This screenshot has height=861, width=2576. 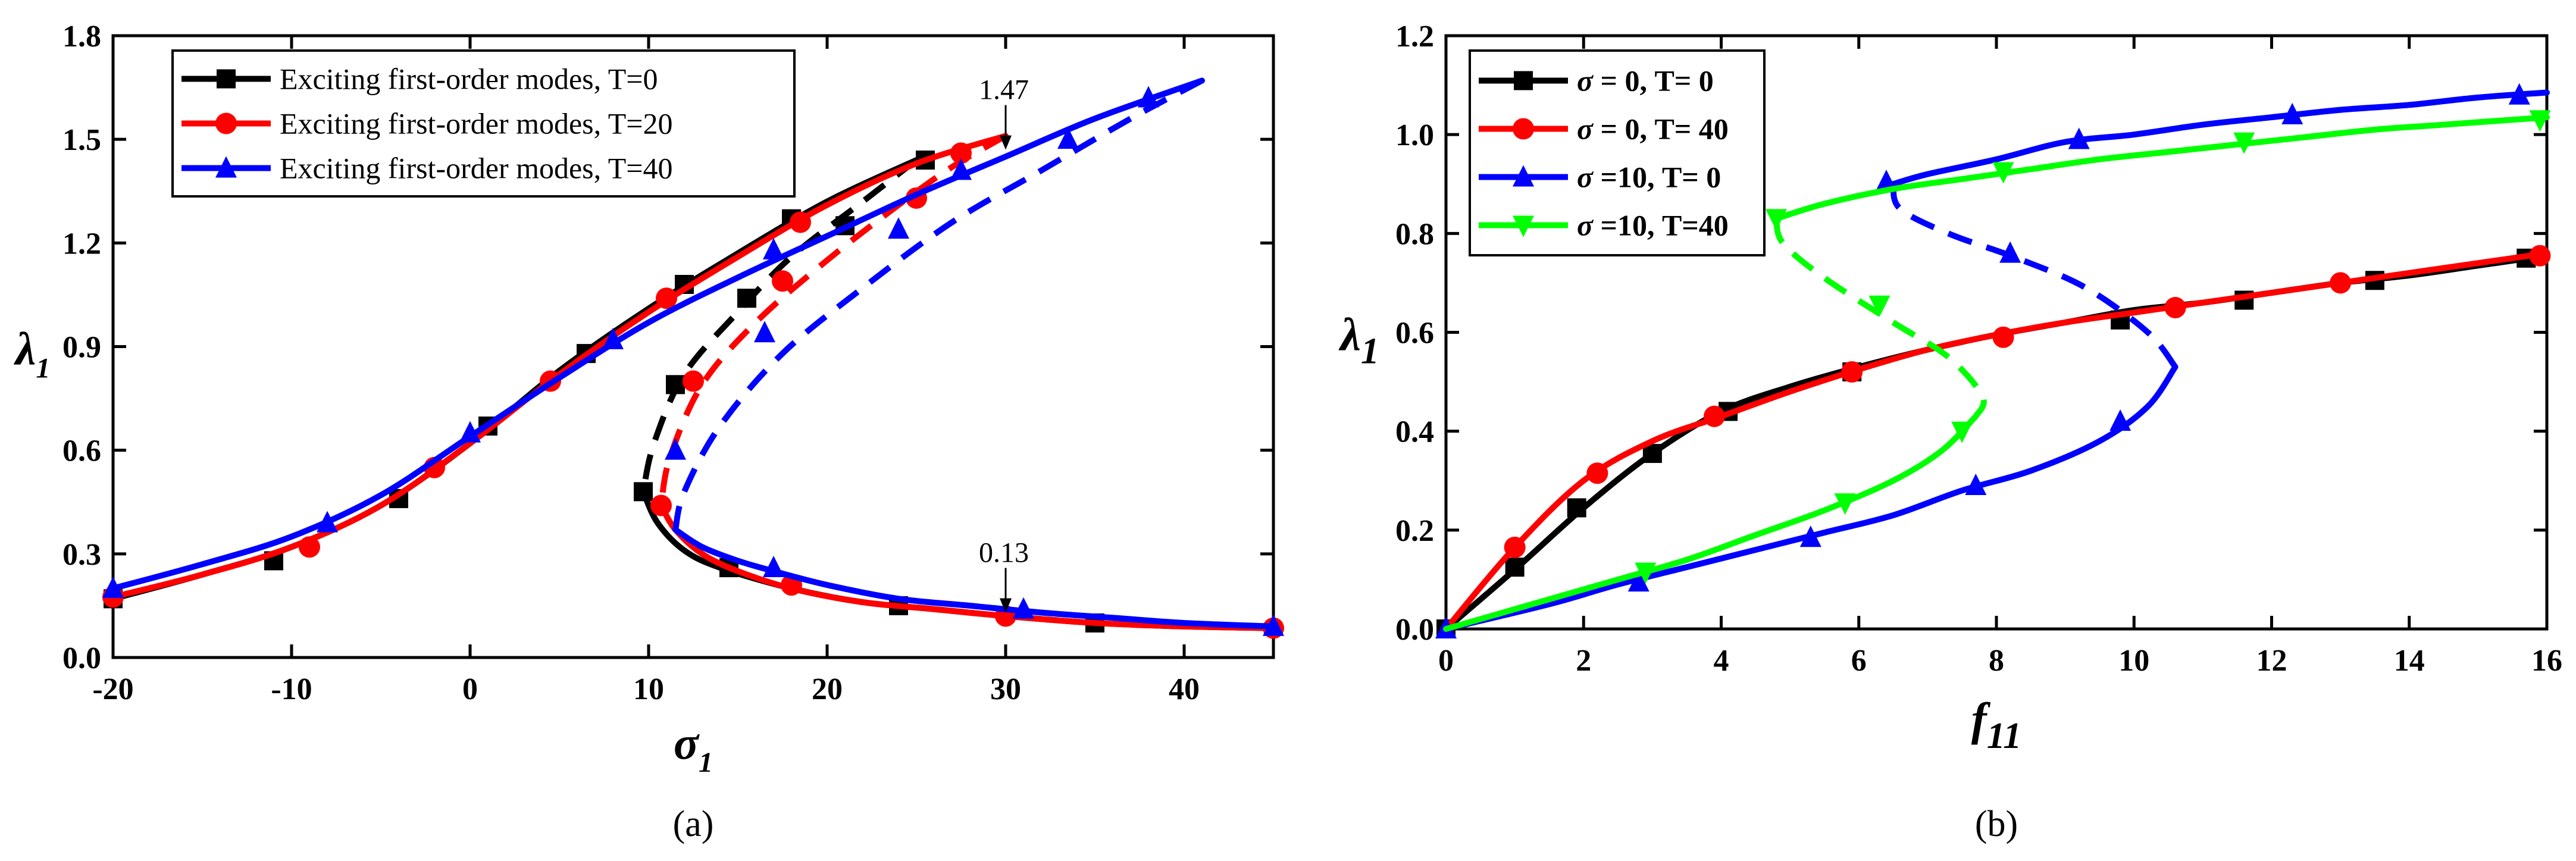 What do you see at coordinates (1721, 661) in the screenshot?
I see `x-tick-label: 4` at bounding box center [1721, 661].